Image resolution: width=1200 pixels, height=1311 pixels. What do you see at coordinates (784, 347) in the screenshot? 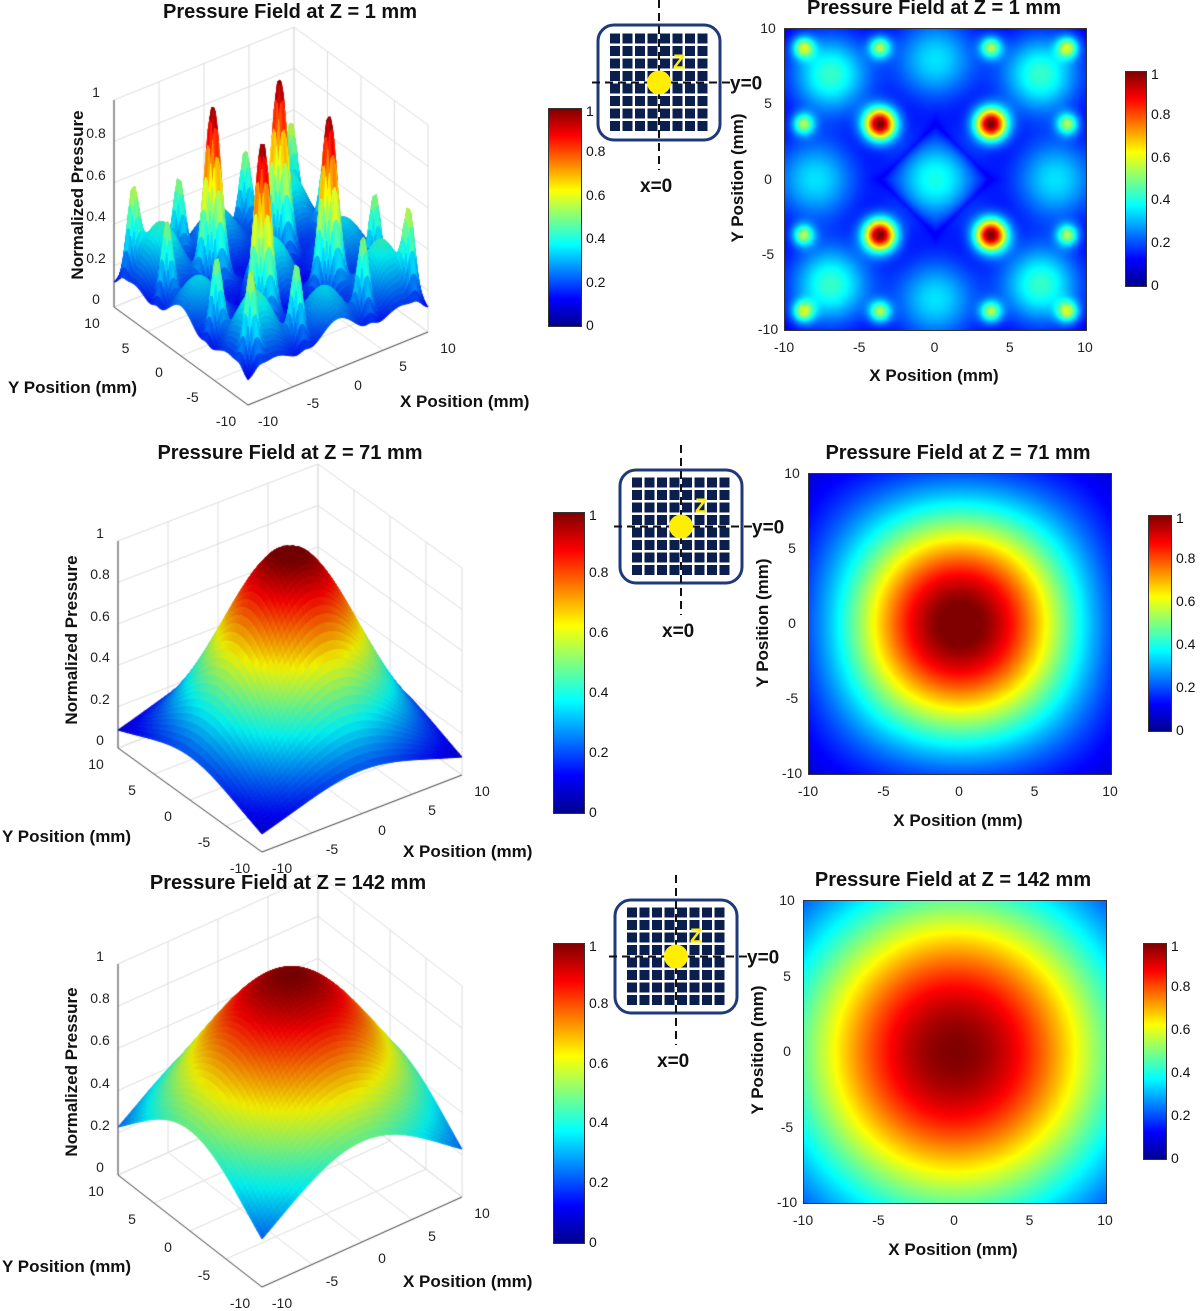
I see `heatmap-x-tick-label: -10` at bounding box center [784, 347].